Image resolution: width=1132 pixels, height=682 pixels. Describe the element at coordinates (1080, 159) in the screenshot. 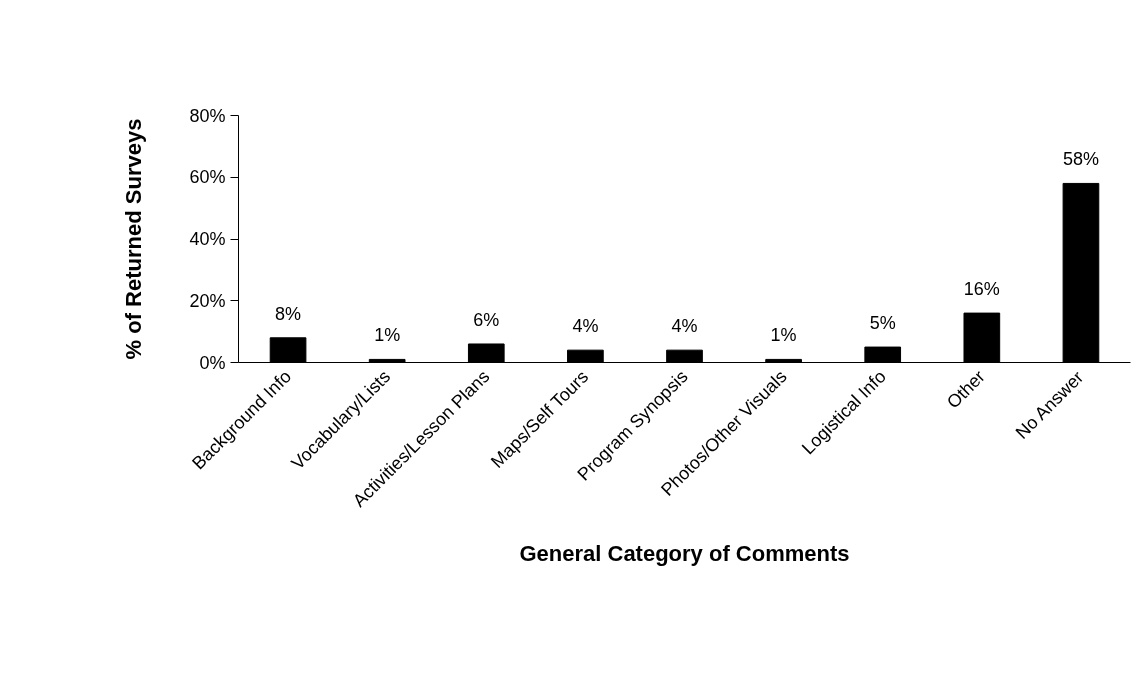

I see `data-label: 58%` at that location.